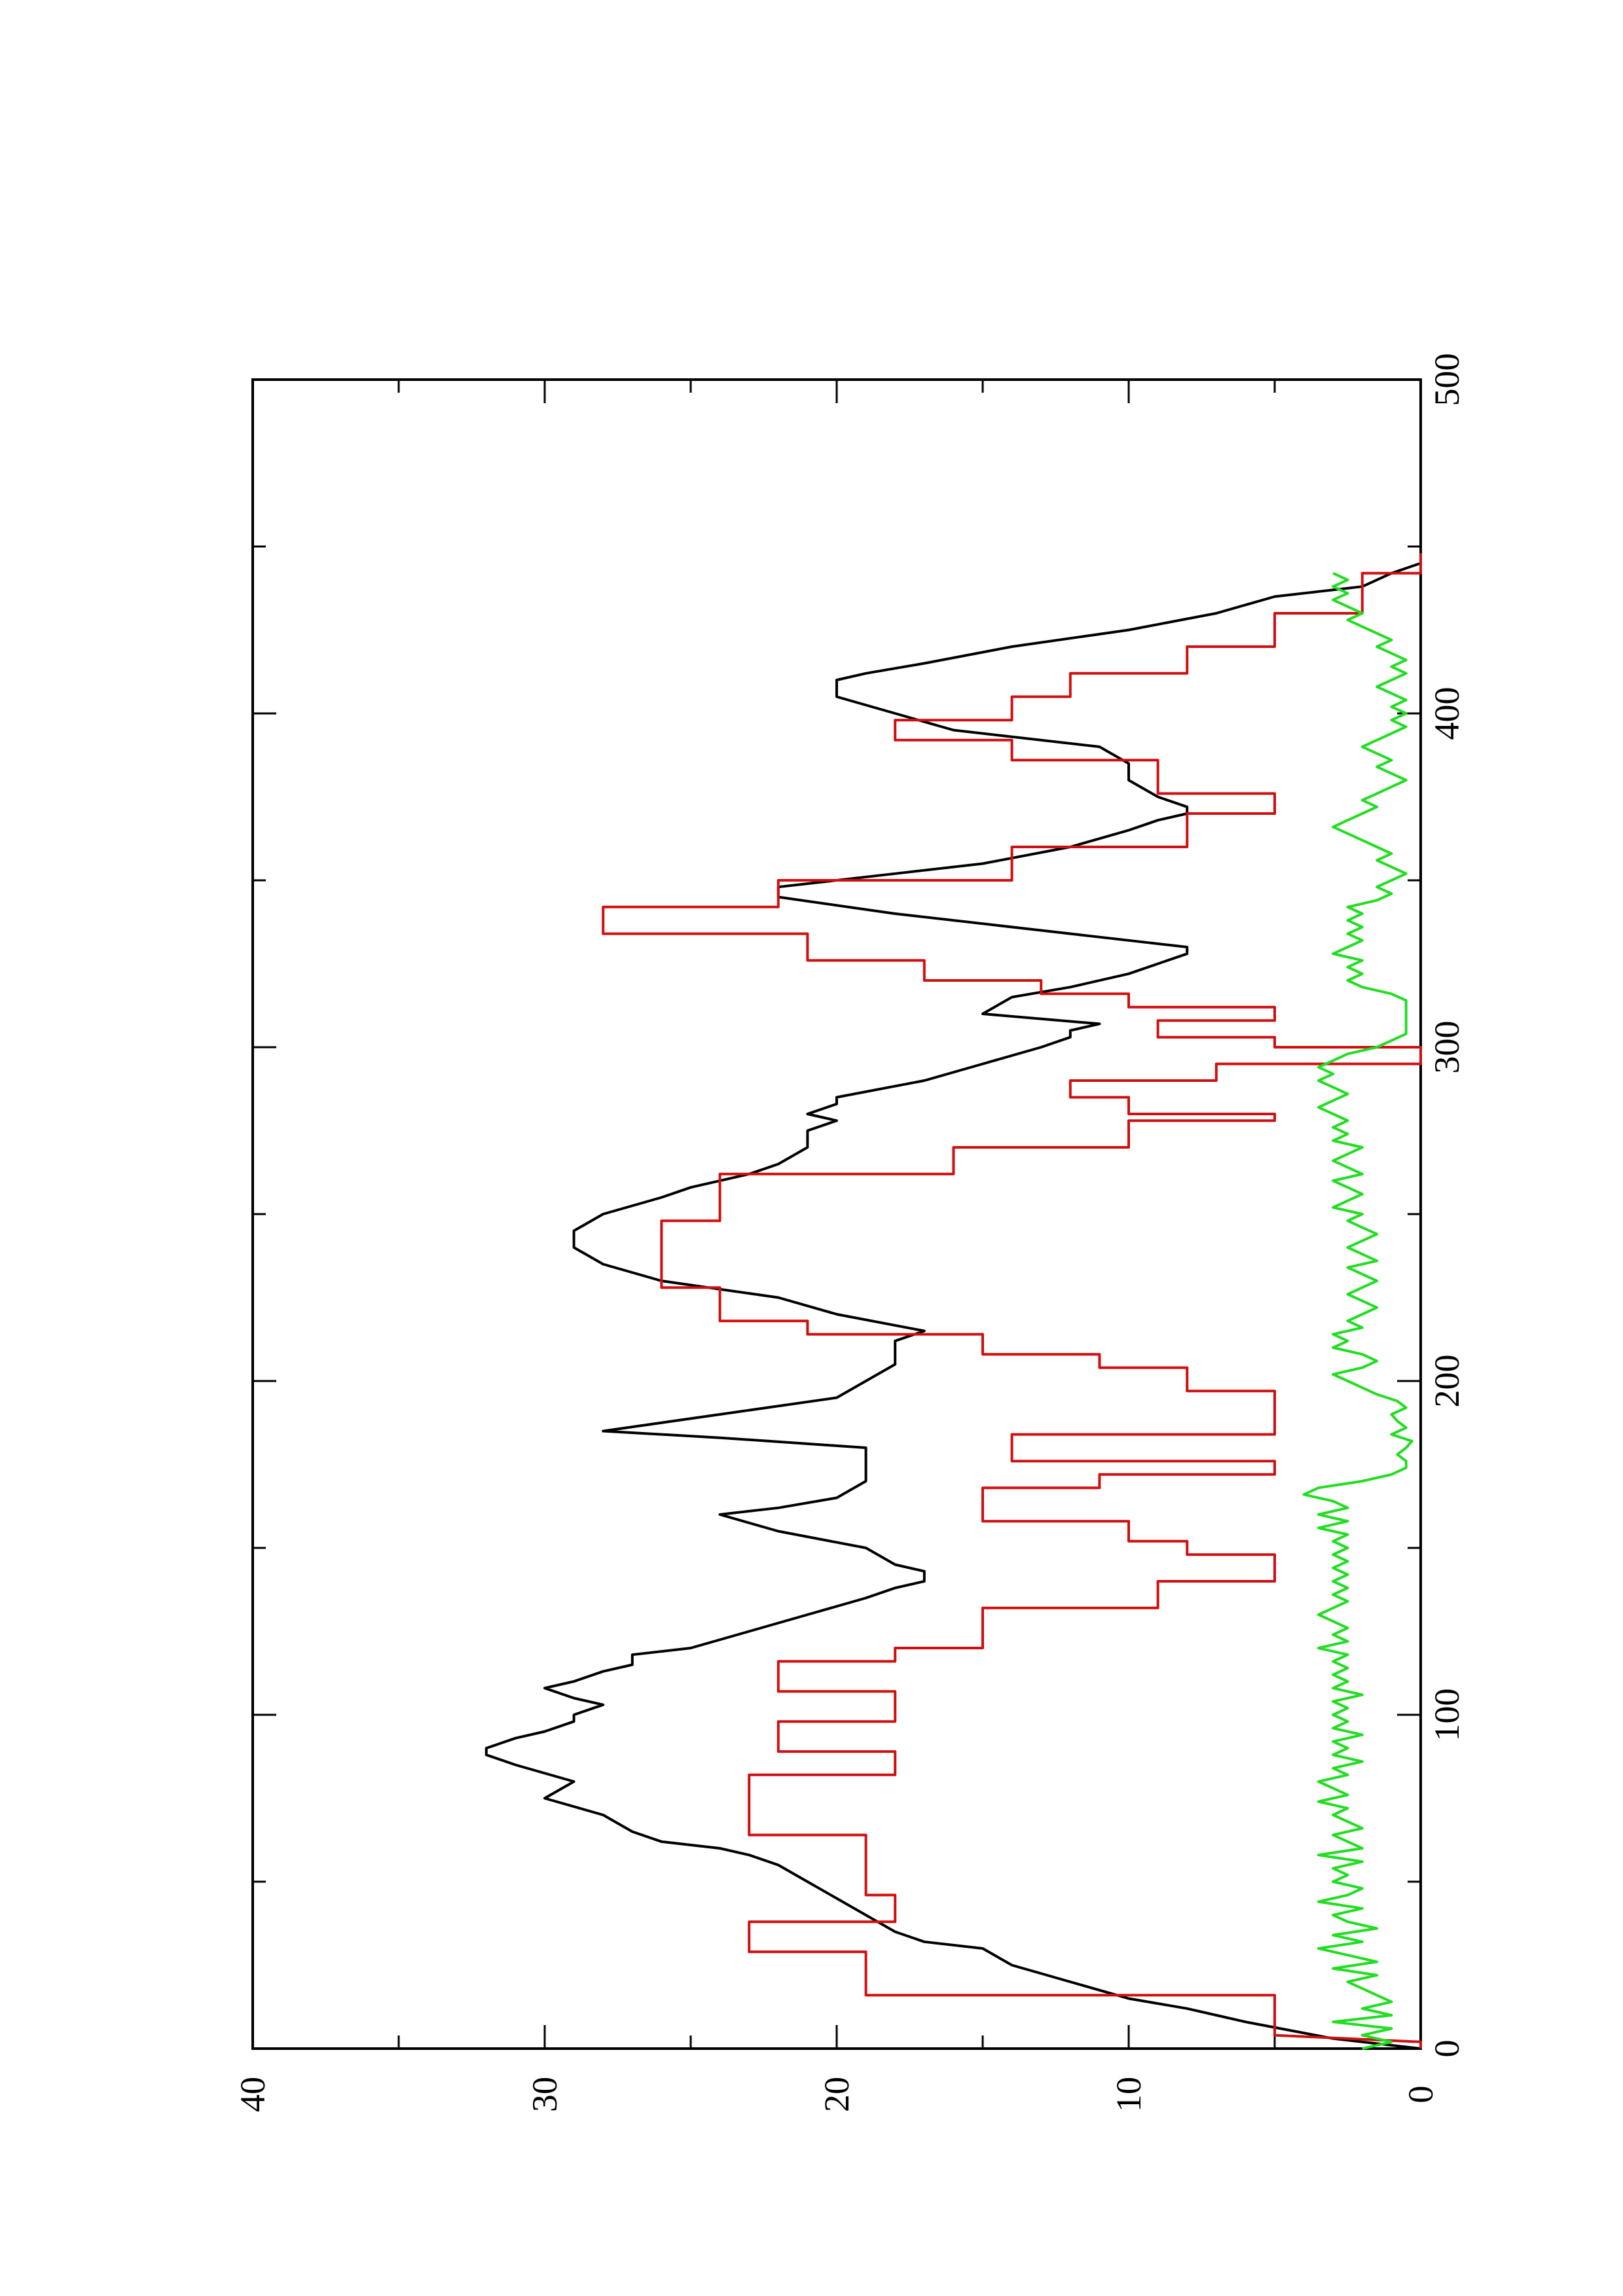  What do you see at coordinates (1447, 379) in the screenshot?
I see `x-tick-label: 500` at bounding box center [1447, 379].